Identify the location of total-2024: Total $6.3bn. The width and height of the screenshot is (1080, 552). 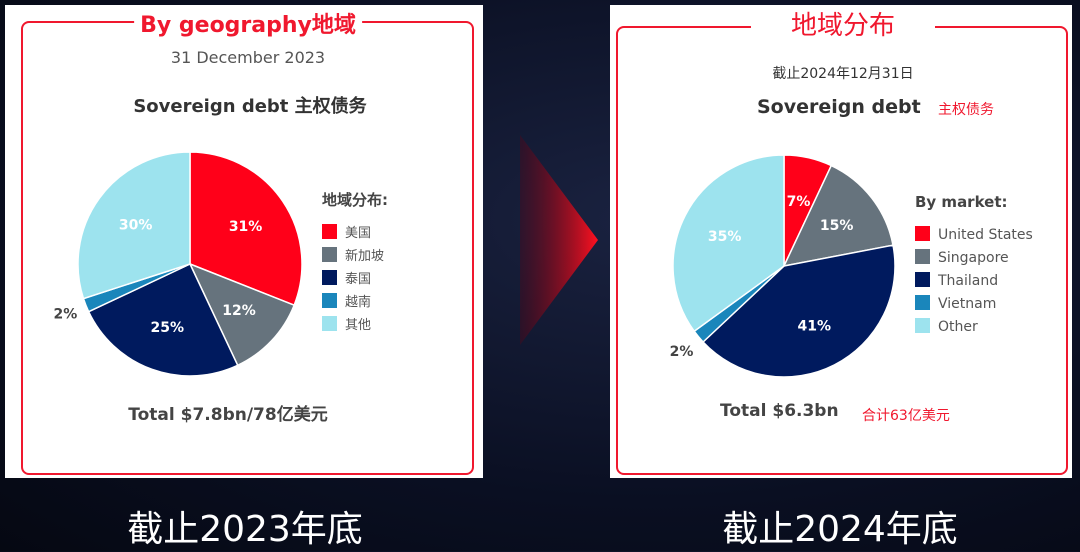
(779, 411).